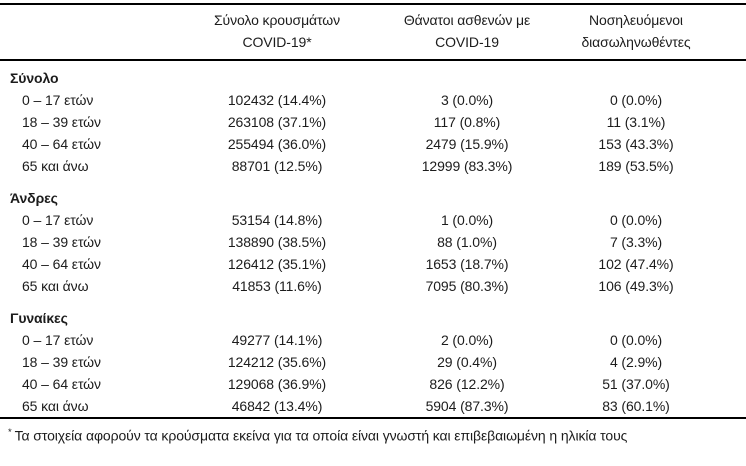 The width and height of the screenshot is (746, 466). What do you see at coordinates (277, 166) in the screenshot?
I see `cases-value: 88701 (12.5%)` at bounding box center [277, 166].